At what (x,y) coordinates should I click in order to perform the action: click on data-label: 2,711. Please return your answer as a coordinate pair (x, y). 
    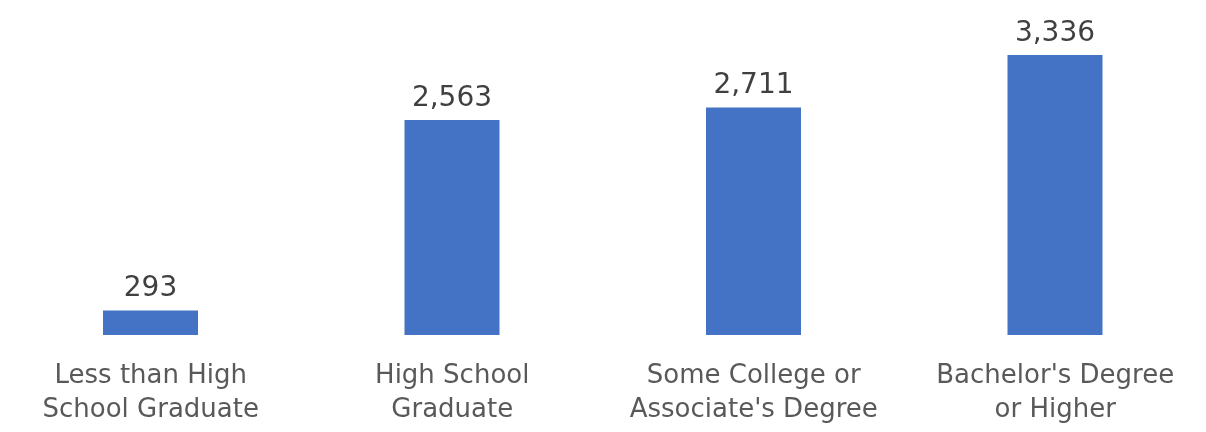
    Looking at the image, I should click on (753, 84).